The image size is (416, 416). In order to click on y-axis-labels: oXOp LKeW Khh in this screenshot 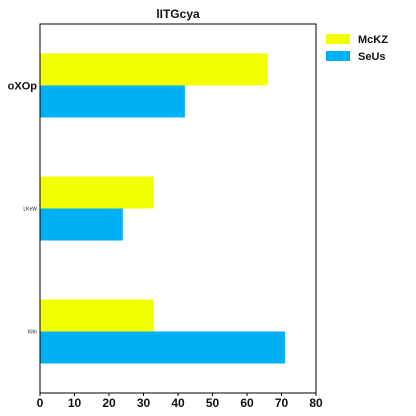, I will do `click(23, 207)`.